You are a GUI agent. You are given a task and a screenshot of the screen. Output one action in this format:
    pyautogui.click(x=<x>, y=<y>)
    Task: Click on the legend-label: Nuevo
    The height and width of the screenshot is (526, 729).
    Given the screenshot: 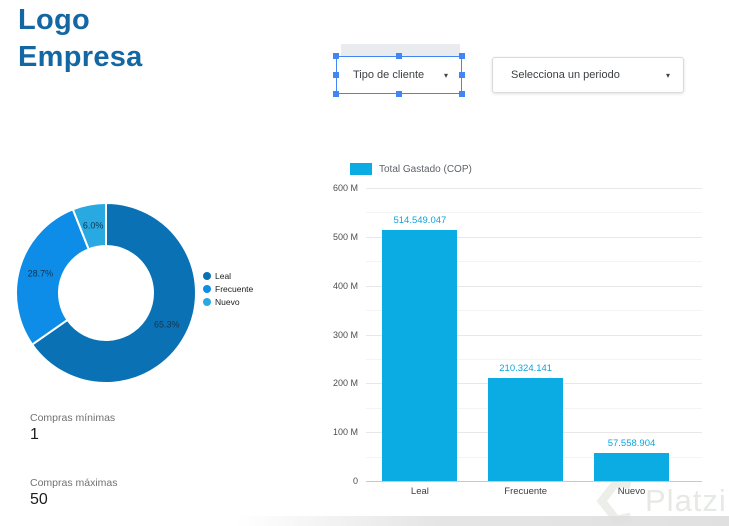 What is the action you would take?
    pyautogui.click(x=227, y=302)
    